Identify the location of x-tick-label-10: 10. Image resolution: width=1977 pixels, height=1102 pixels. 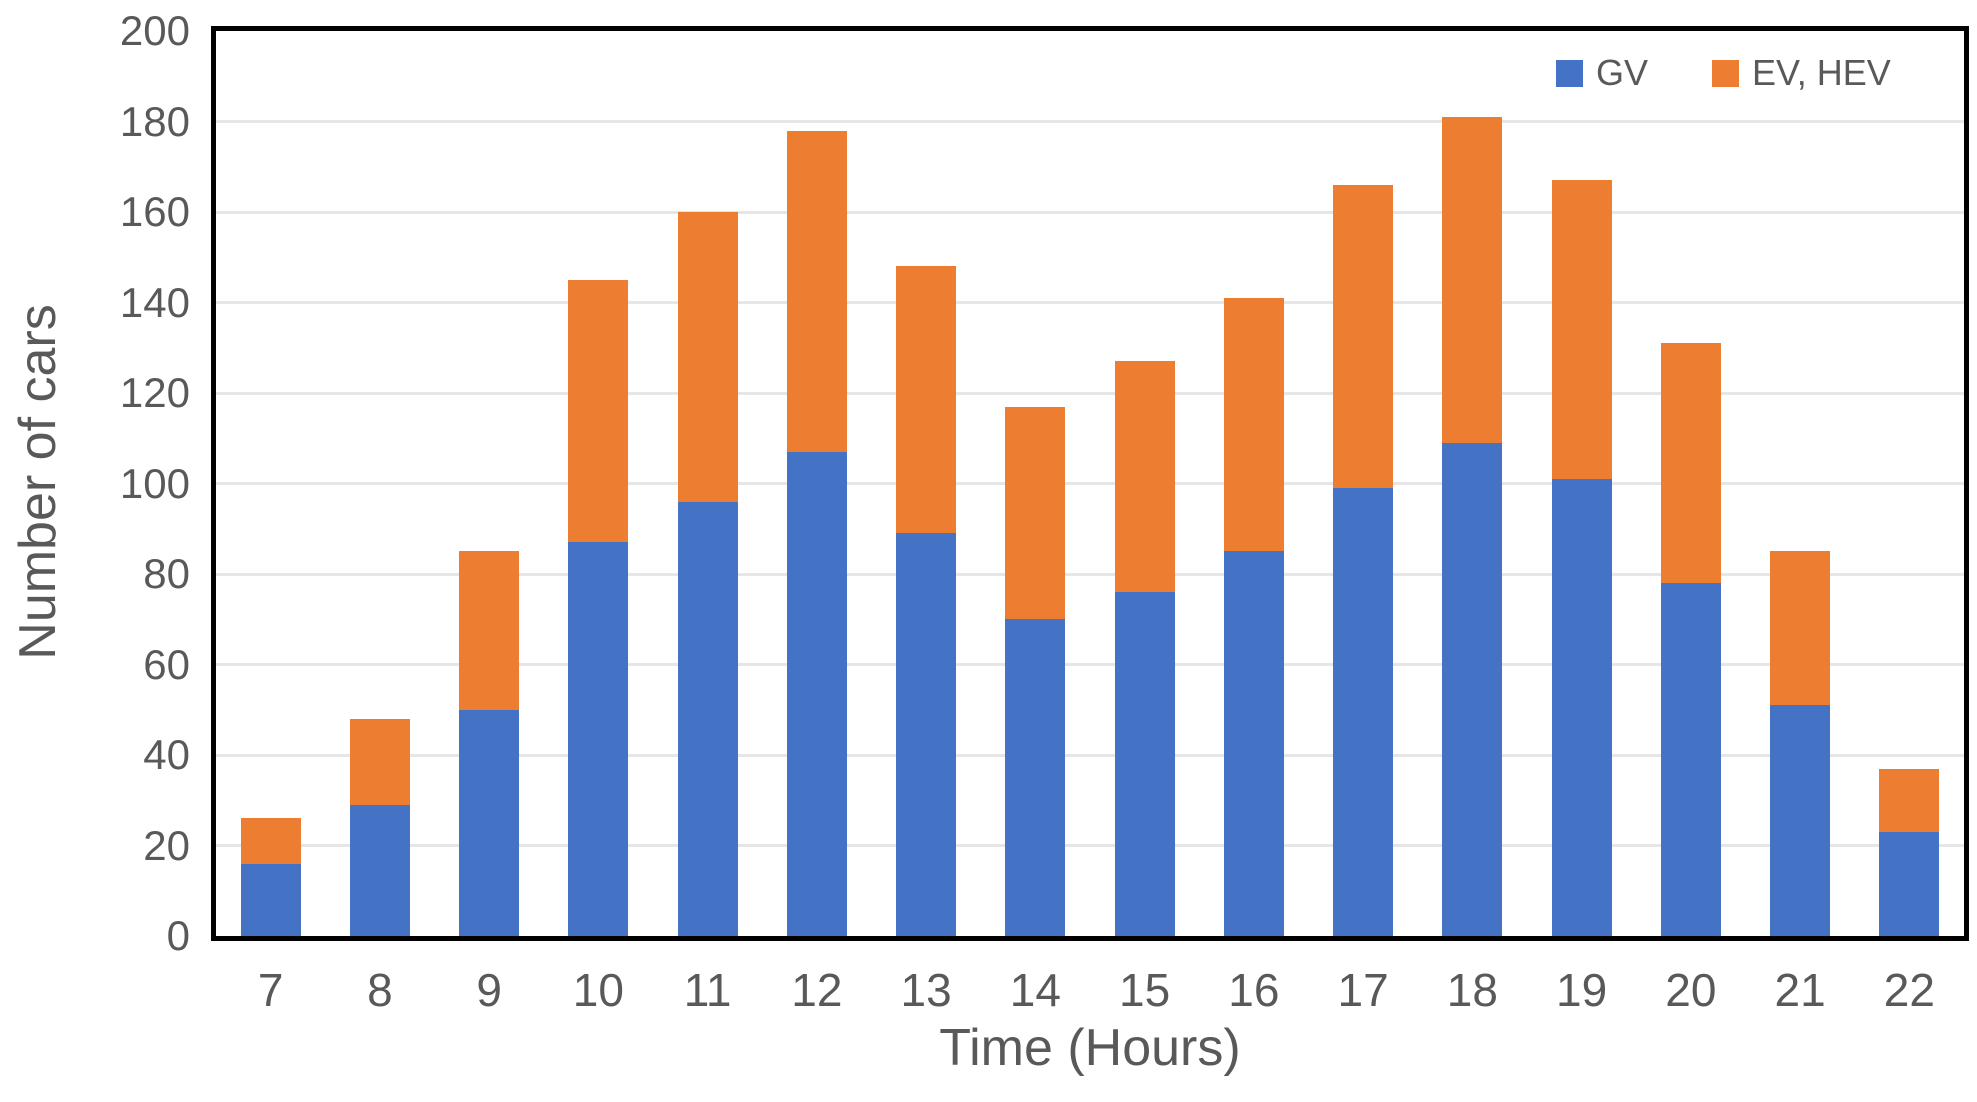
(598, 990).